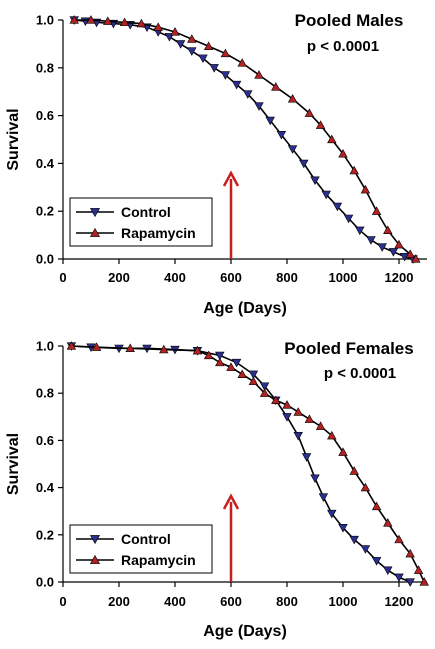 The width and height of the screenshot is (435, 649). Describe the element at coordinates (146, 539) in the screenshot. I see `legend-label-control: Control` at that location.